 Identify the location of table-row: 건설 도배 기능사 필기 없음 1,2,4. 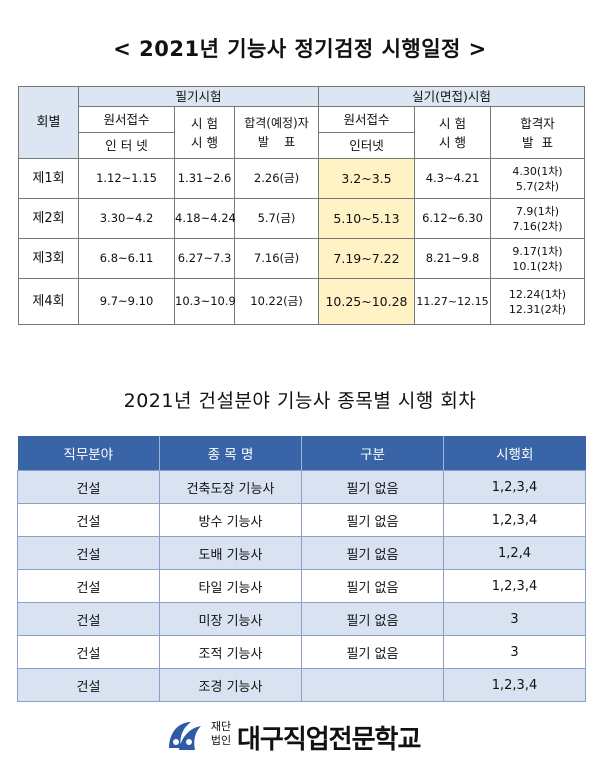
(301, 553).